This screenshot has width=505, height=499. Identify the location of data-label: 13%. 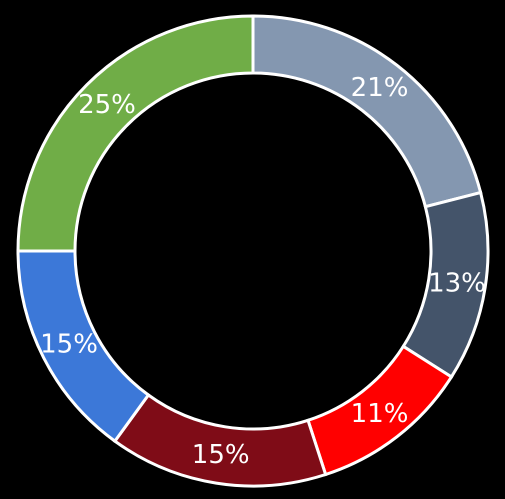
(457, 283).